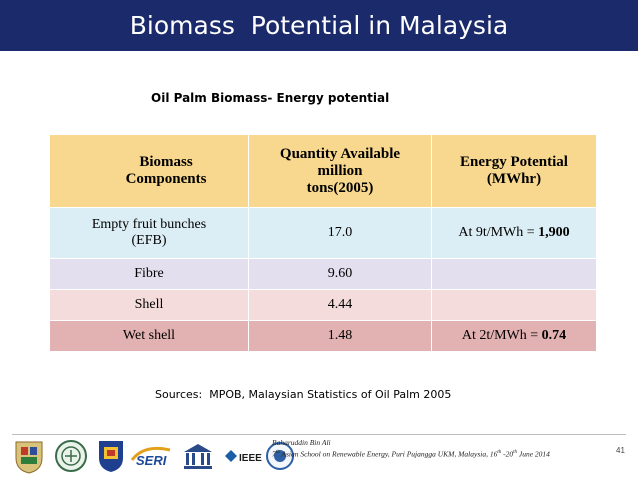  What do you see at coordinates (514, 162) in the screenshot?
I see `header-line: Energy Potential` at bounding box center [514, 162].